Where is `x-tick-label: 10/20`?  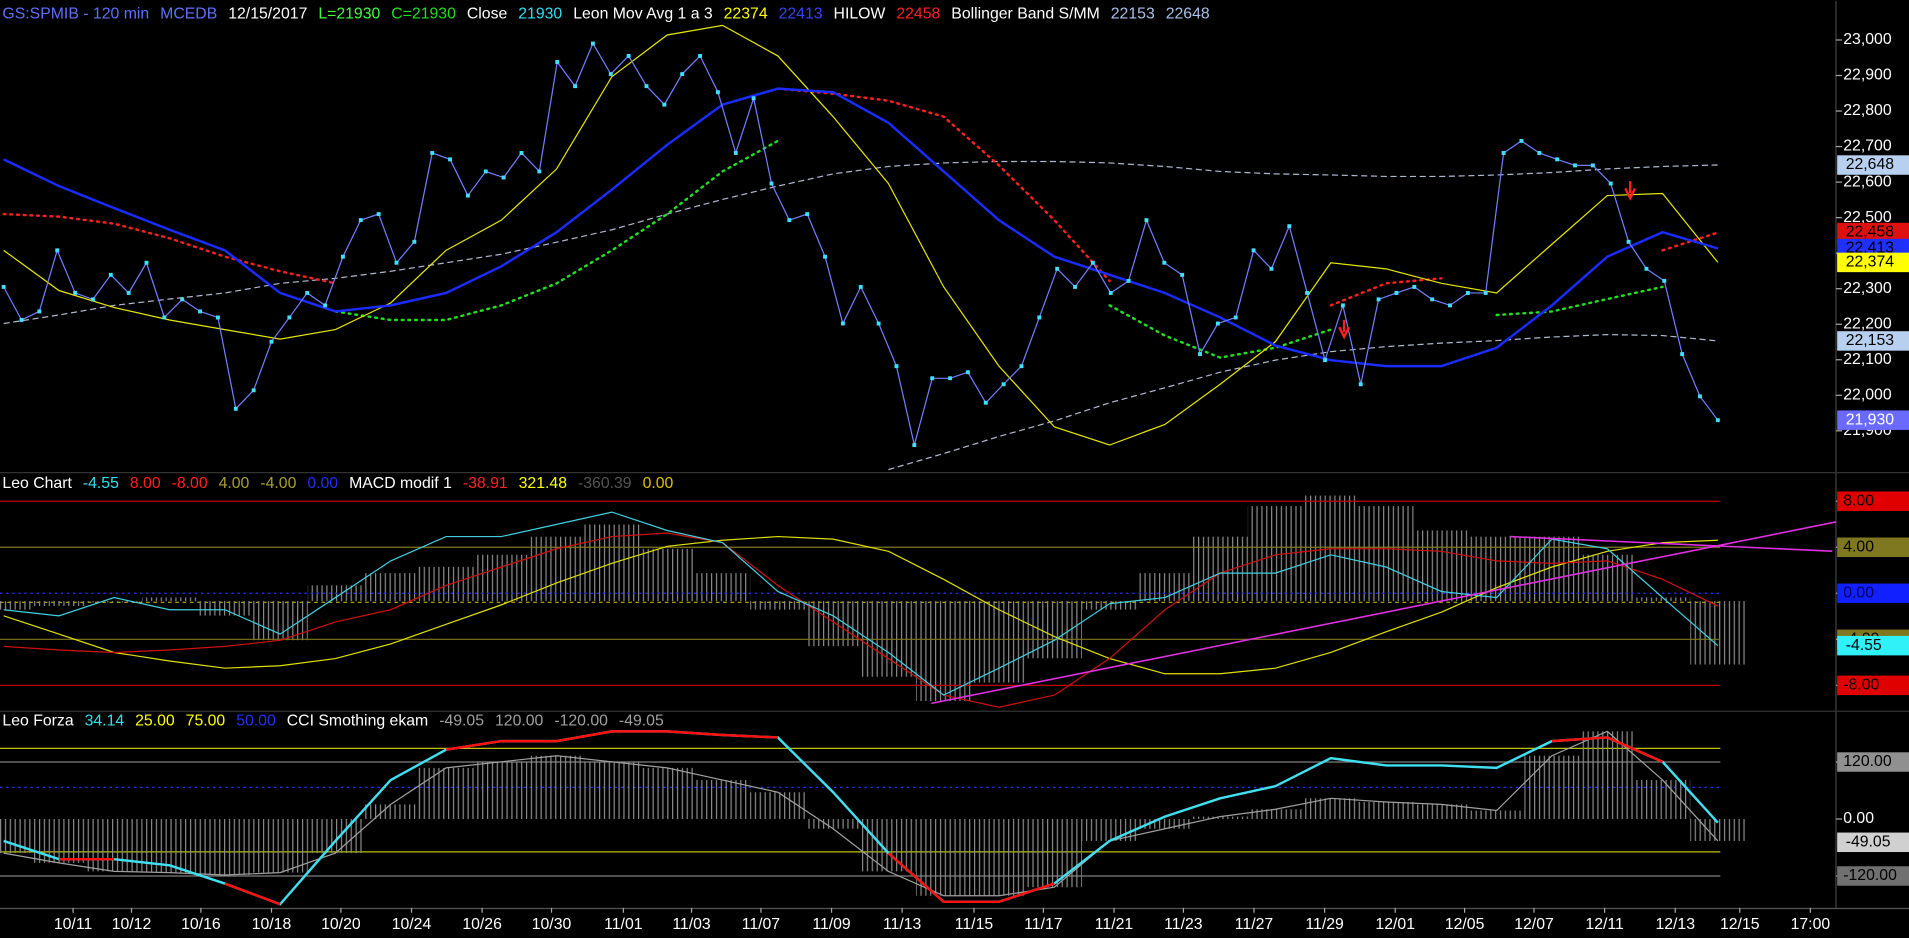
x-tick-label: 10/20 is located at coordinates (341, 924).